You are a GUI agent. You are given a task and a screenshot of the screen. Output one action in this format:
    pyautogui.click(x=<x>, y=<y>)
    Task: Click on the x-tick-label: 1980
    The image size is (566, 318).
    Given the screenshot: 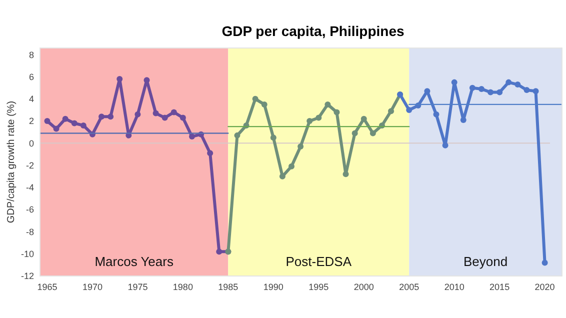 What is the action you would take?
    pyautogui.click(x=182, y=287)
    